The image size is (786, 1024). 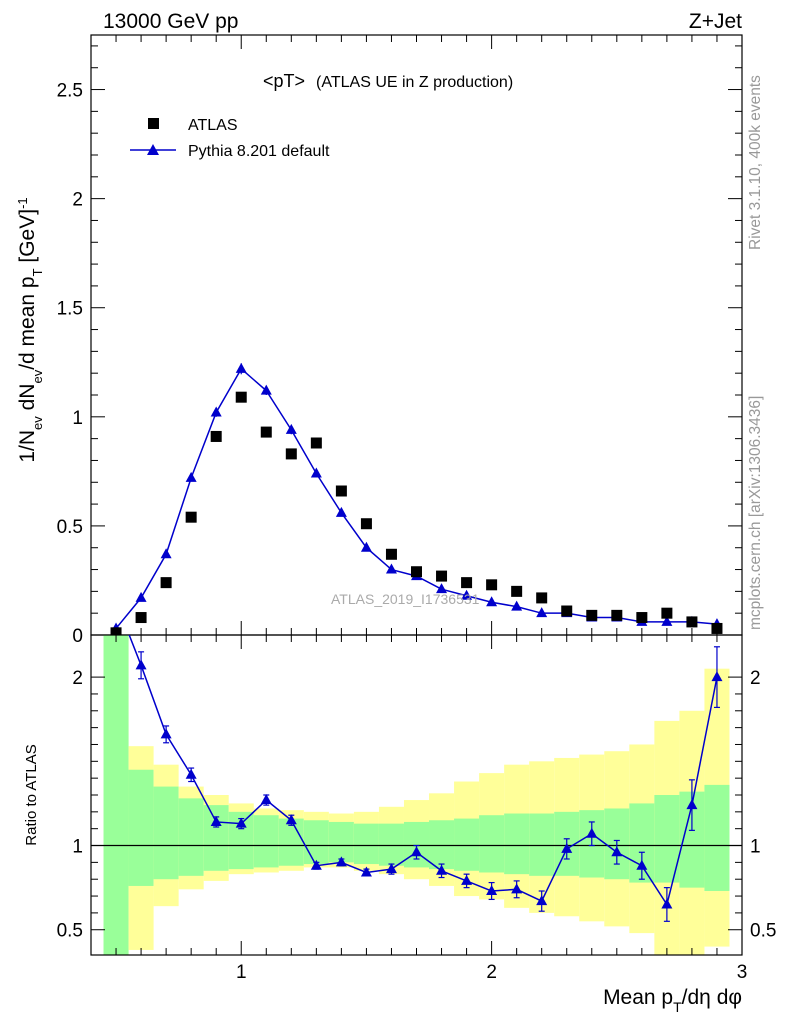 What do you see at coordinates (153, 123) in the screenshot?
I see `legend-data-marker` at bounding box center [153, 123].